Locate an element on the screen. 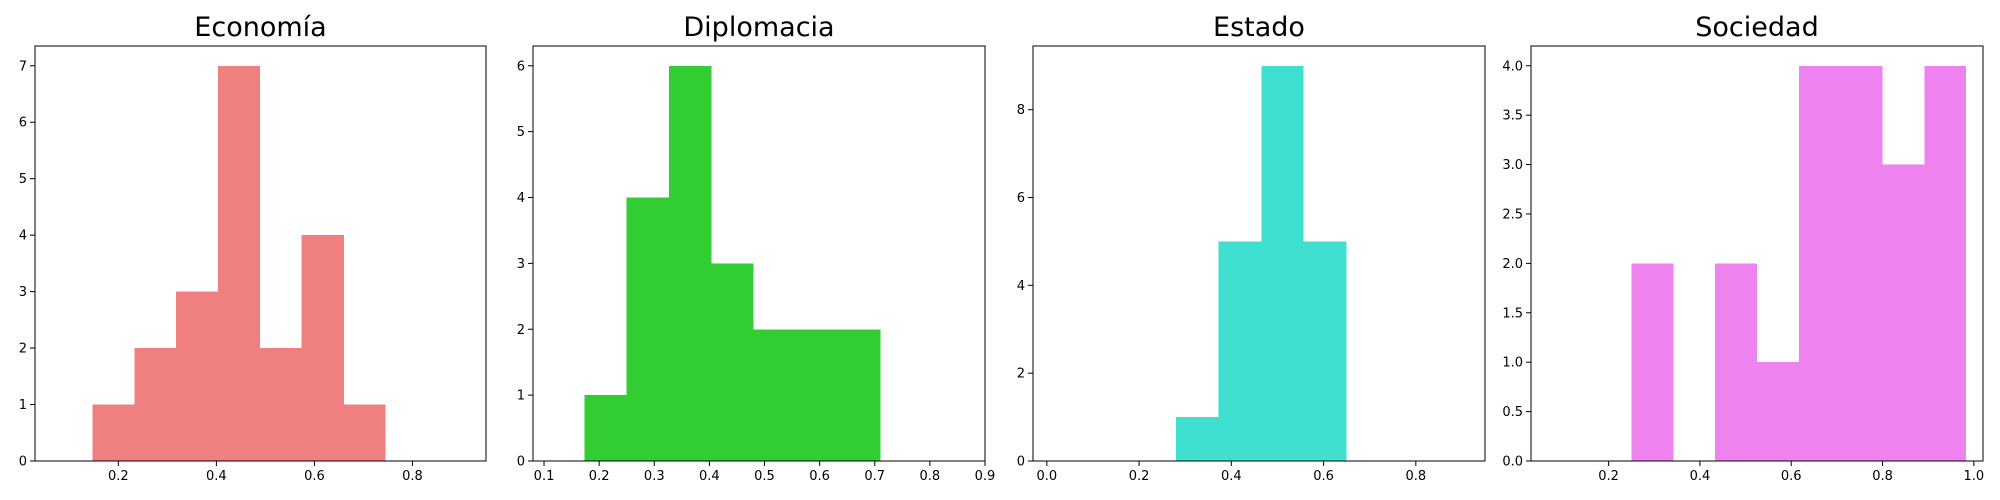 Image resolution: width=2000 pixels, height=500 pixels. x-tick-label: 0.0 is located at coordinates (1046, 476).